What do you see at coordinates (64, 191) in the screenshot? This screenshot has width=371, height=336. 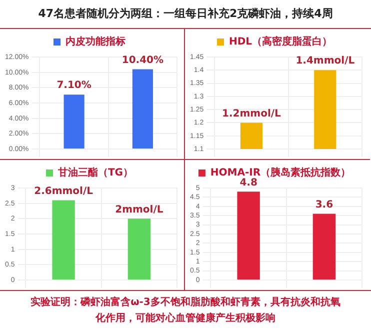 I see `data-label: 2.6mmol/L` at bounding box center [64, 191].